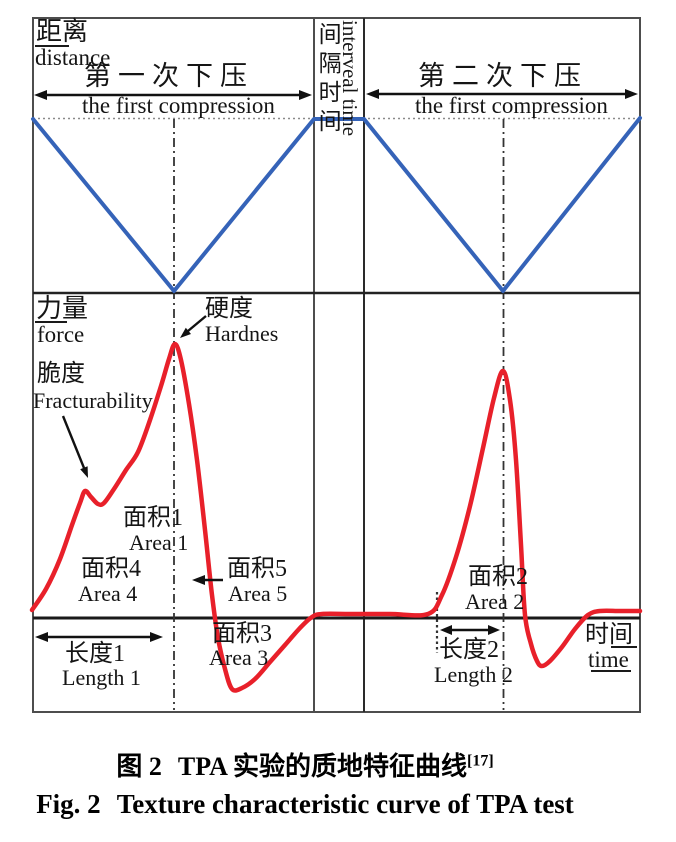  What do you see at coordinates (498, 577) in the screenshot?
I see `area2-label-zh: 面积2` at bounding box center [498, 577].